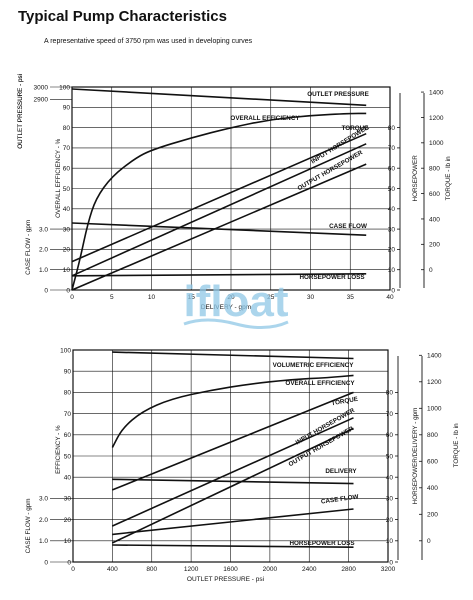 Image resolution: width=473 pixels, height=600 pixels. Describe the element at coordinates (340, 499) in the screenshot. I see `chart2-series-label-case-flow: CASE FLOW` at that location.